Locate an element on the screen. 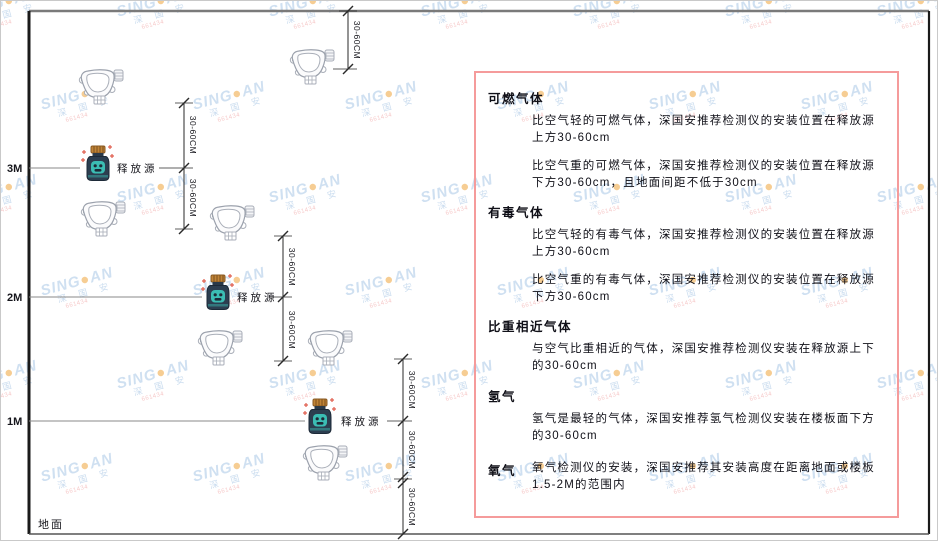 Image resolution: width=938 pixels, height=541 pixels. section-paragraphs: 氧气检测仪的安装，深国安推荐其安装高度在距离地面或楼板1.5-2M的范围内 is located at coordinates (707, 480).